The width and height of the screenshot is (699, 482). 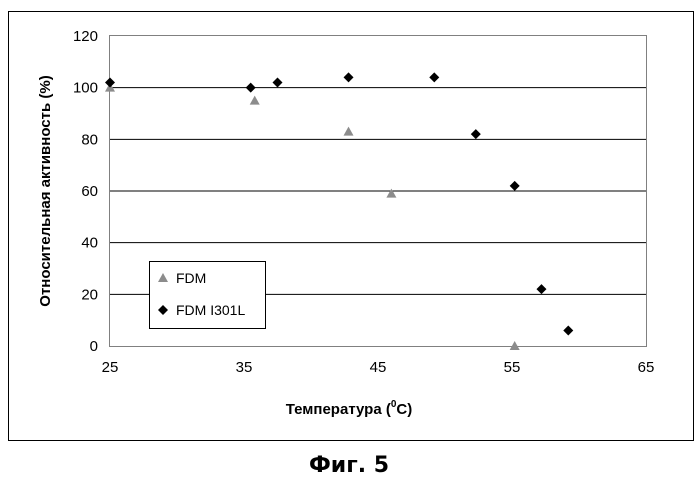 What do you see at coordinates (244, 367) in the screenshot?
I see `x-tick-label: 35` at bounding box center [244, 367].